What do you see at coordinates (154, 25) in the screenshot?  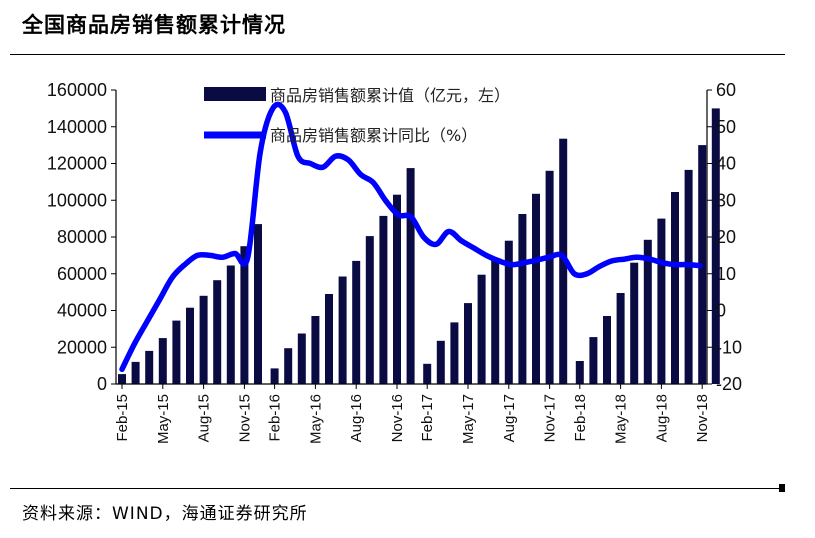 I see `page-title: 全国商品房销售额累计情况` at bounding box center [154, 25].